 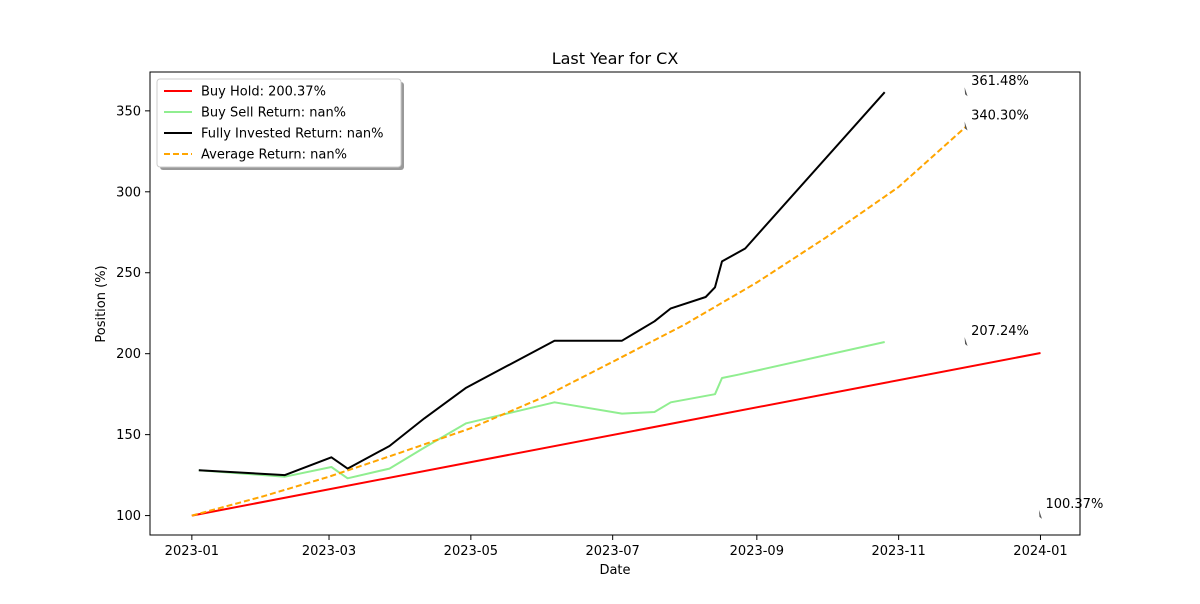 I want to click on annotation-label: 207.24%, so click(x=1000, y=331).